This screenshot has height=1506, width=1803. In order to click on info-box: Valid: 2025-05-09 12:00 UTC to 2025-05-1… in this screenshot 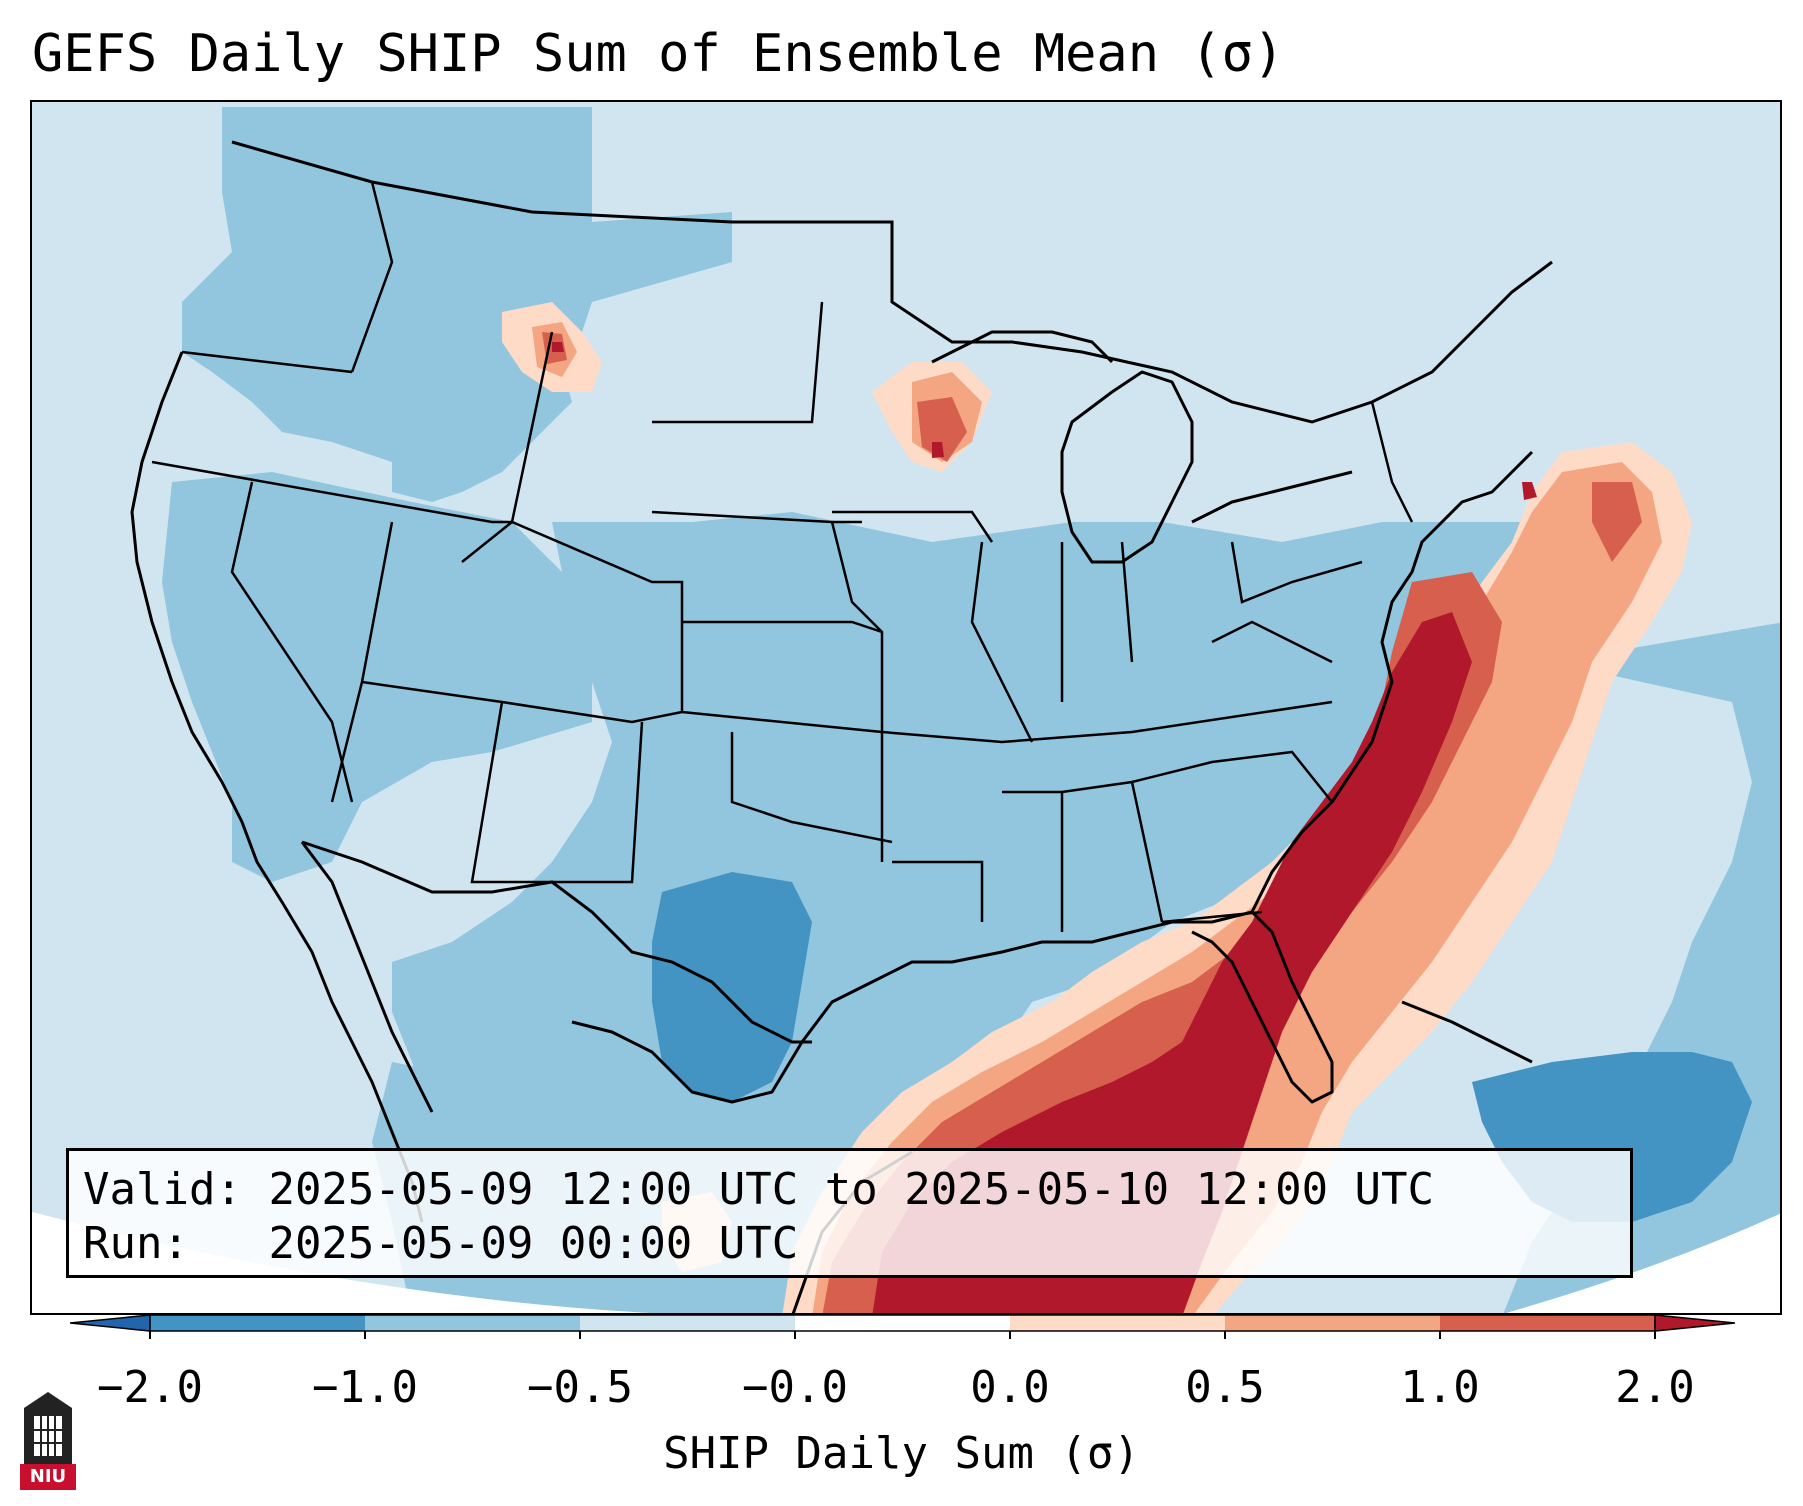, I will do `click(849, 1213)`.